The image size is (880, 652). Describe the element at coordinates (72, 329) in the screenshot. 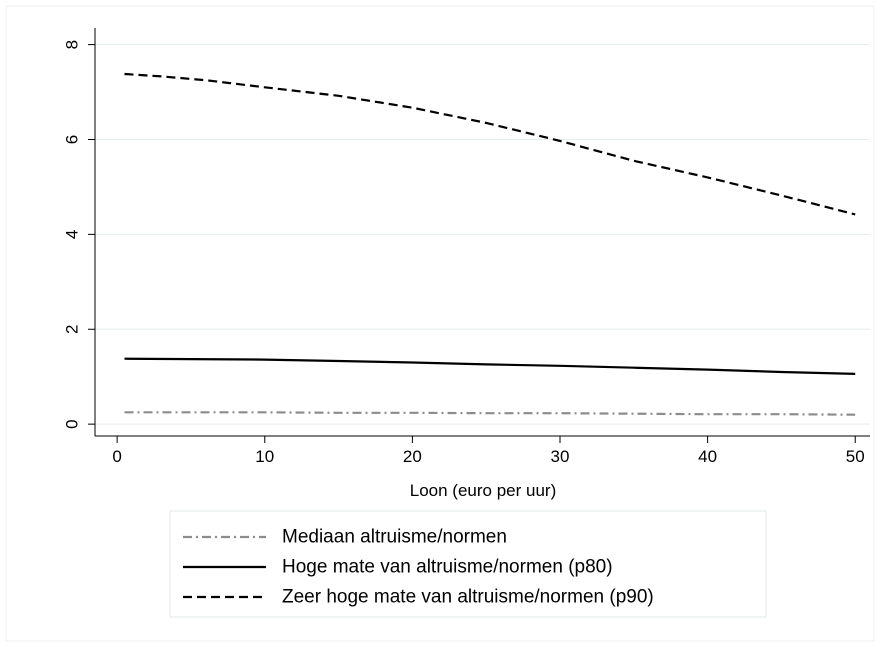

I see `y-tick-label-2: 2` at that location.